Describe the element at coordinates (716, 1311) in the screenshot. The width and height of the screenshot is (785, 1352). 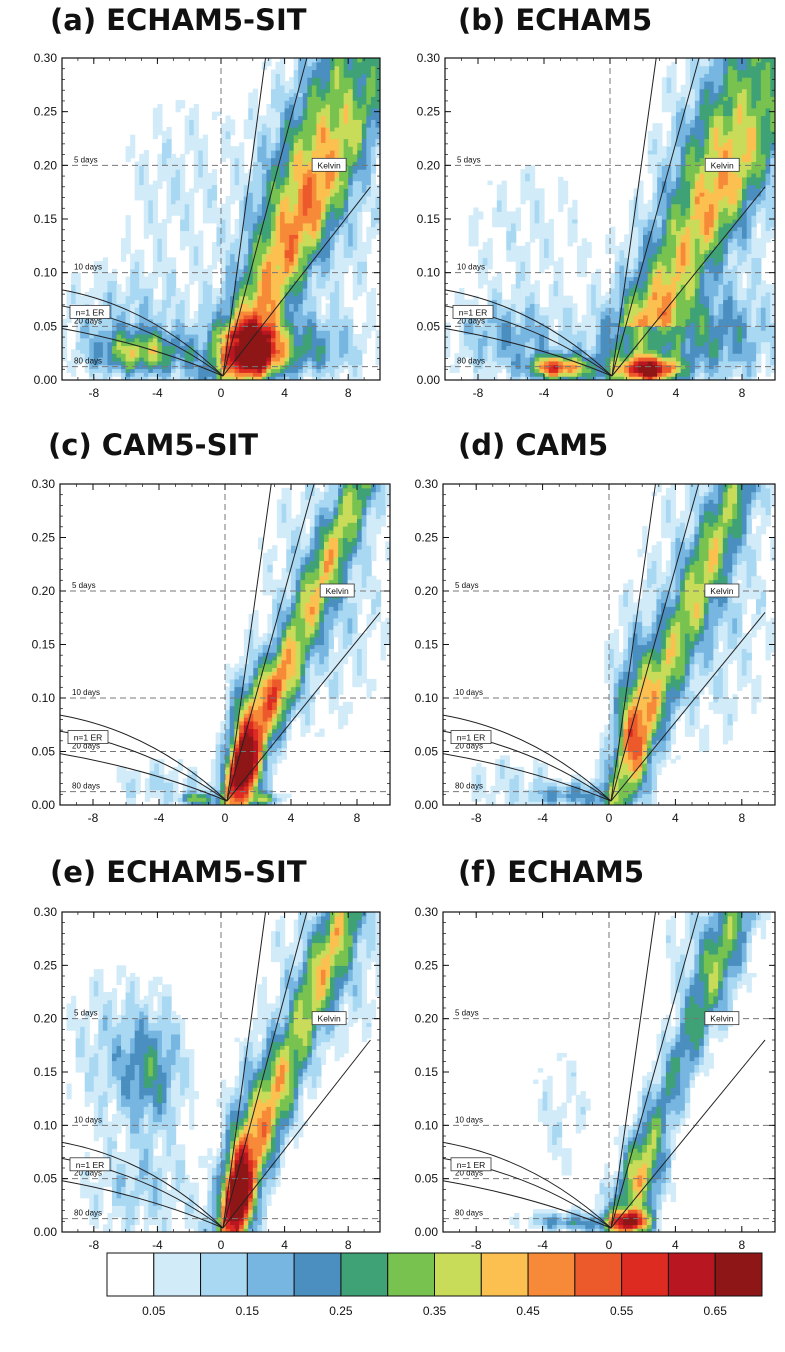
I see `colorbar-tick-label: 0.65` at that location.